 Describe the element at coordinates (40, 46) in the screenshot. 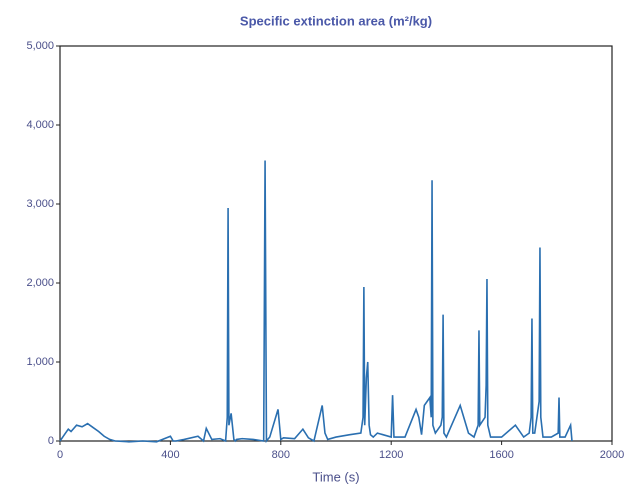

I see `y-tick-label: 5,000` at that location.